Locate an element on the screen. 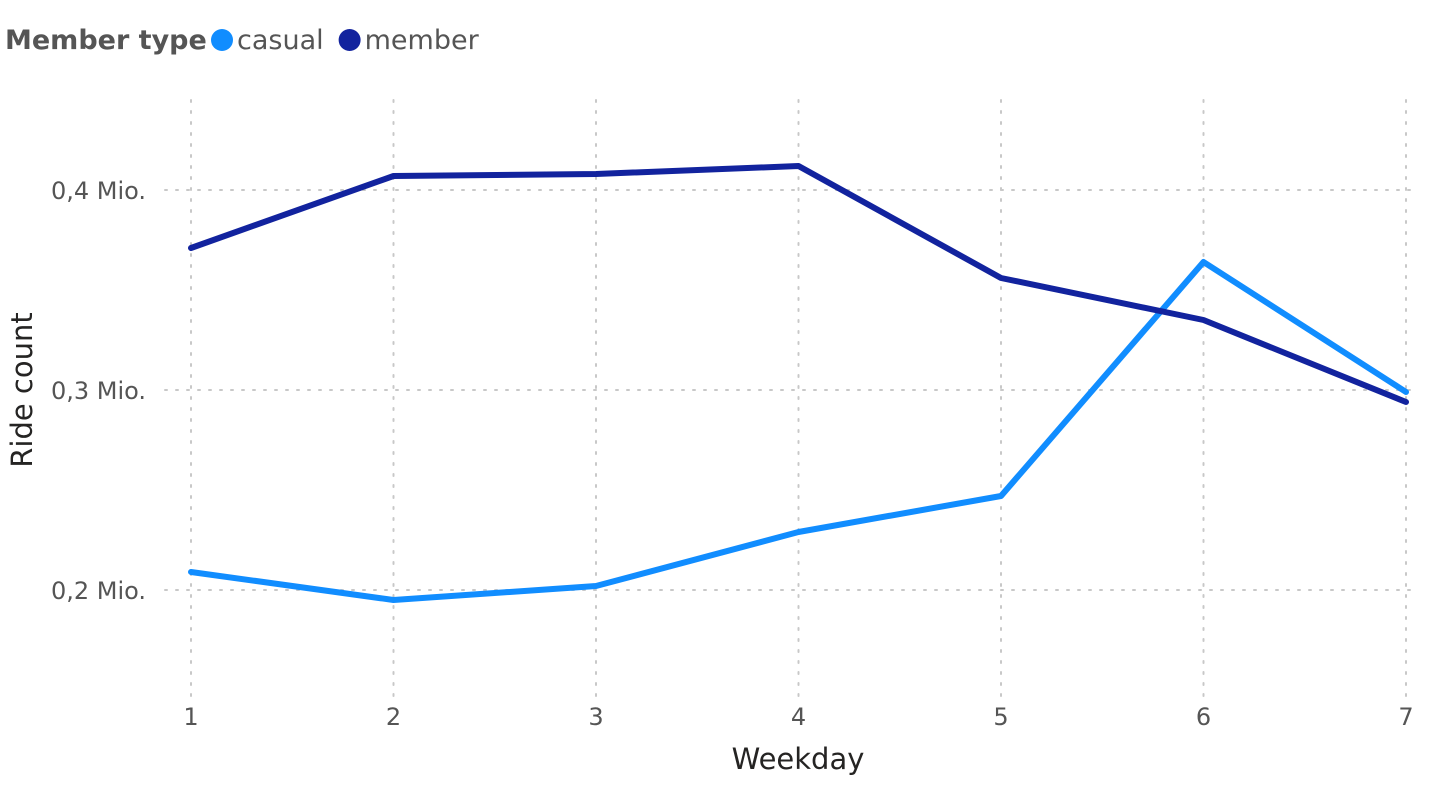 The height and width of the screenshot is (805, 1432). legend-item-casual: casual is located at coordinates (267, 40).